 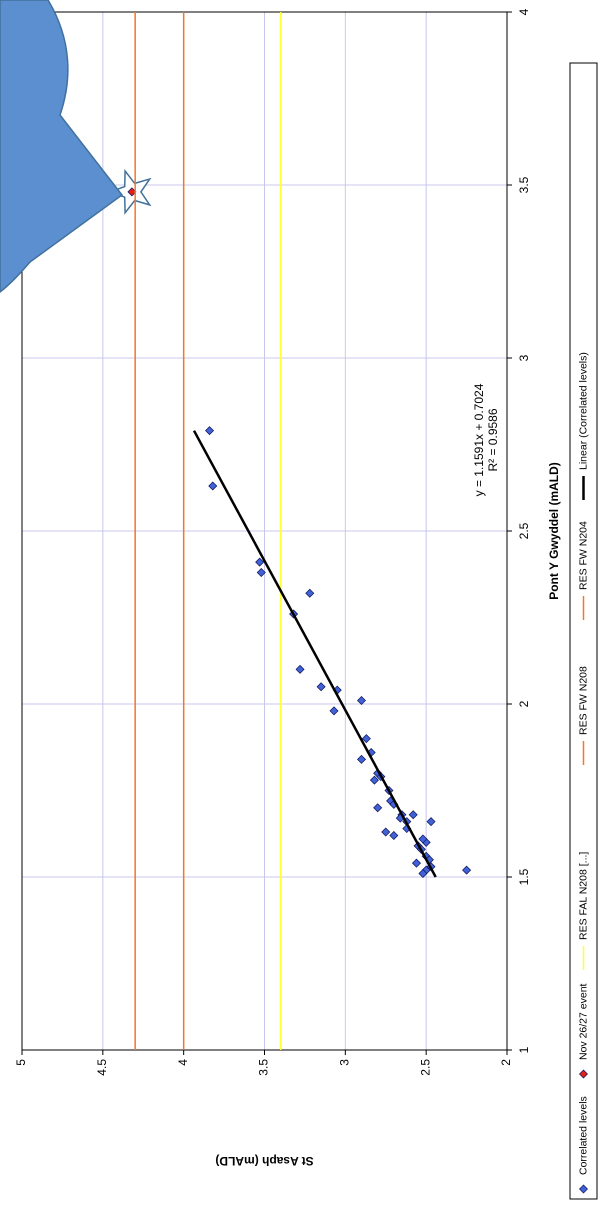 What do you see at coordinates (524, 184) in the screenshot?
I see `x-tick-label: 3.5` at bounding box center [524, 184].